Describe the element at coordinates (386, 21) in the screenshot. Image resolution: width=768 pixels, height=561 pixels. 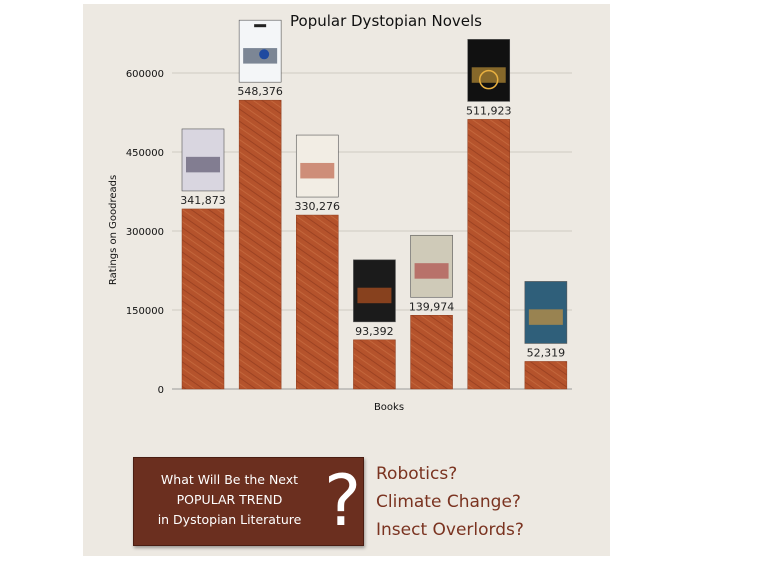
I see `chart-title: Popular Dystopian Novels` at that location.